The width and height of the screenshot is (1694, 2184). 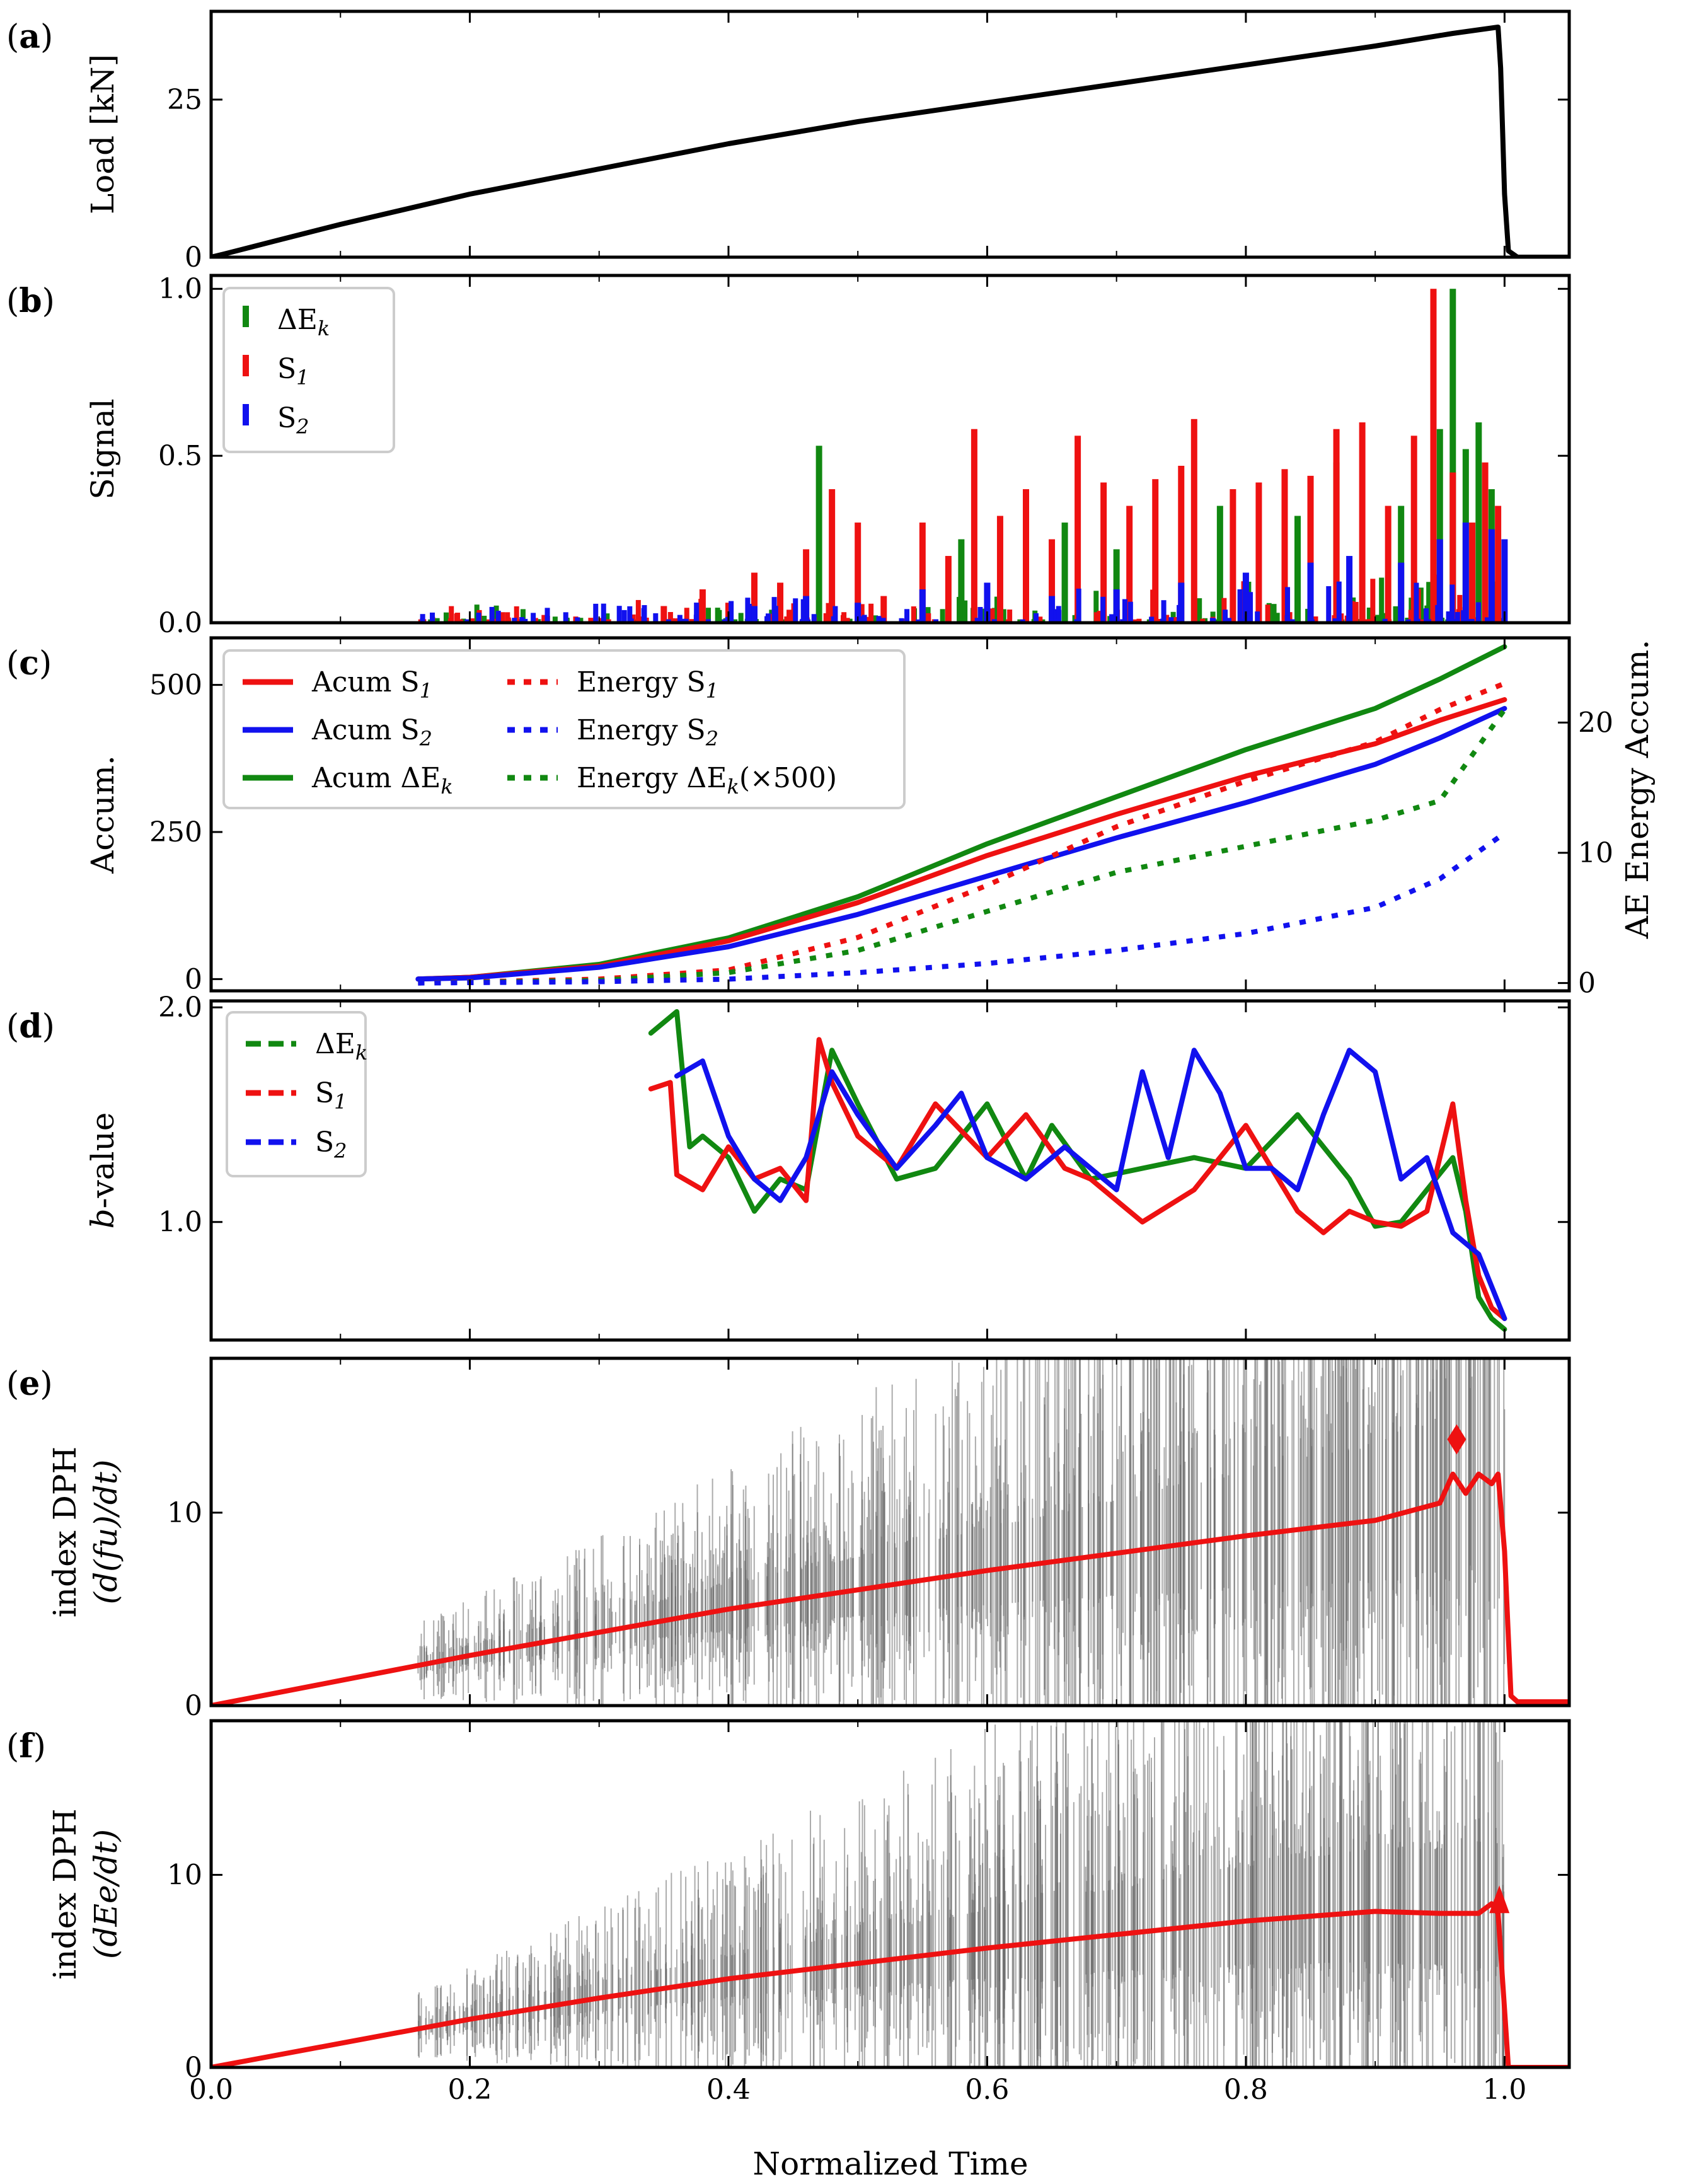 What do you see at coordinates (180, 623) in the screenshot?
I see `y-tick-label: 0.0` at bounding box center [180, 623].